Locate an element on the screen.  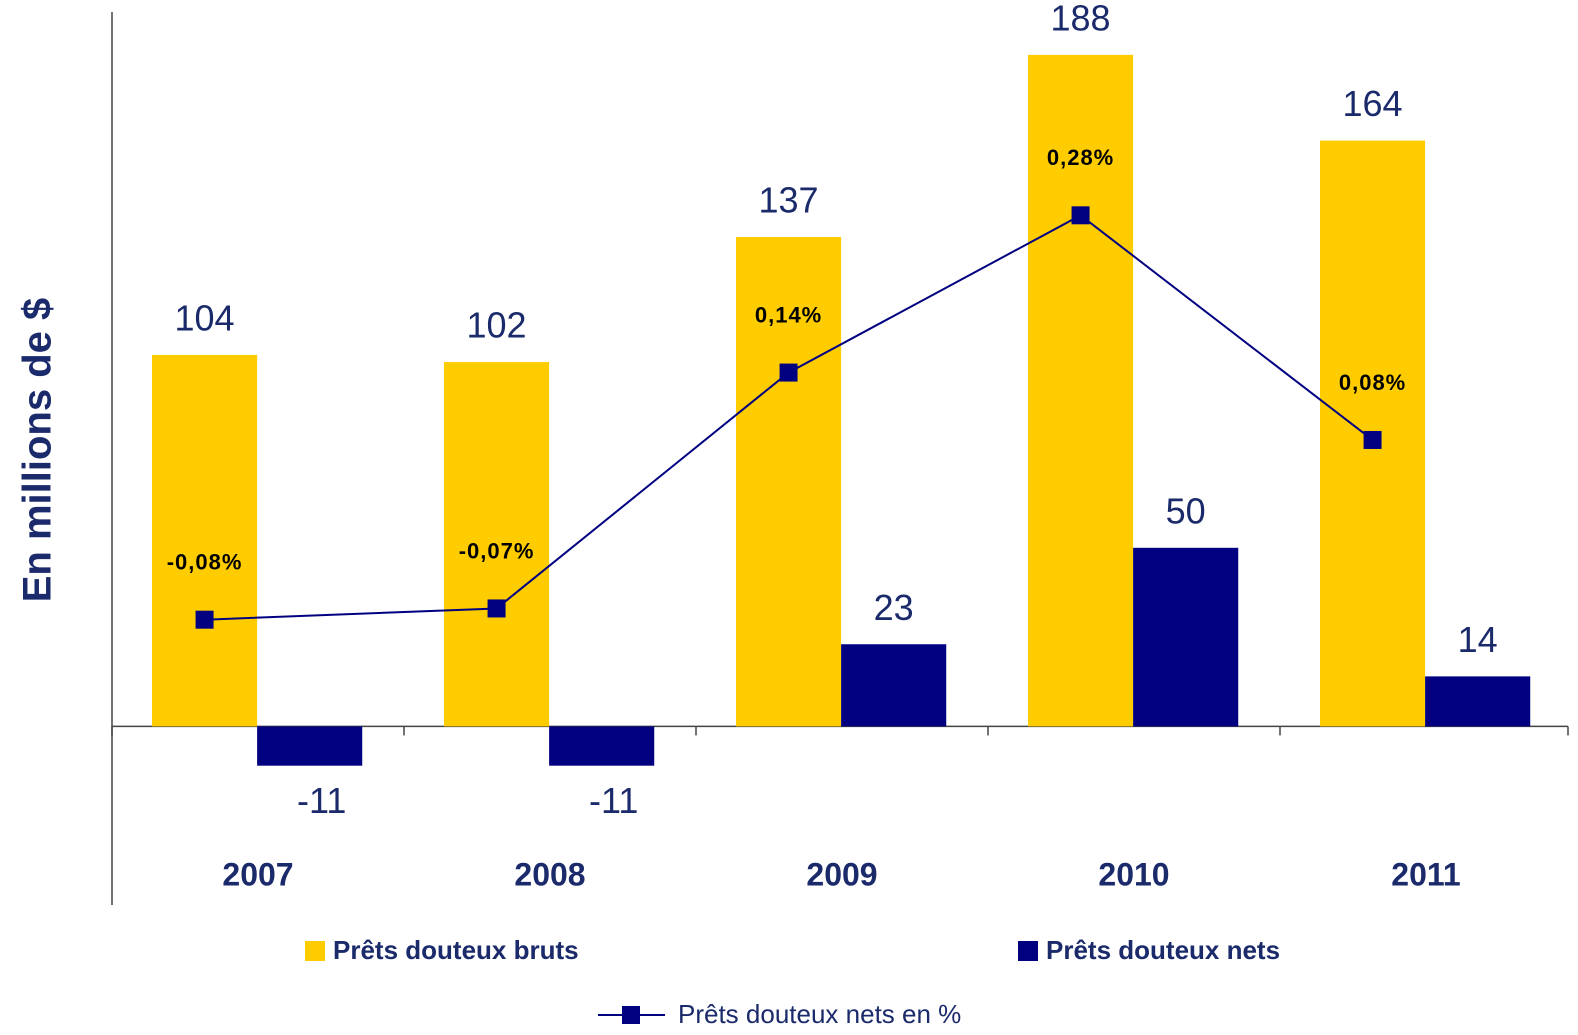
bar-value-label: 23 is located at coordinates (894, 607).